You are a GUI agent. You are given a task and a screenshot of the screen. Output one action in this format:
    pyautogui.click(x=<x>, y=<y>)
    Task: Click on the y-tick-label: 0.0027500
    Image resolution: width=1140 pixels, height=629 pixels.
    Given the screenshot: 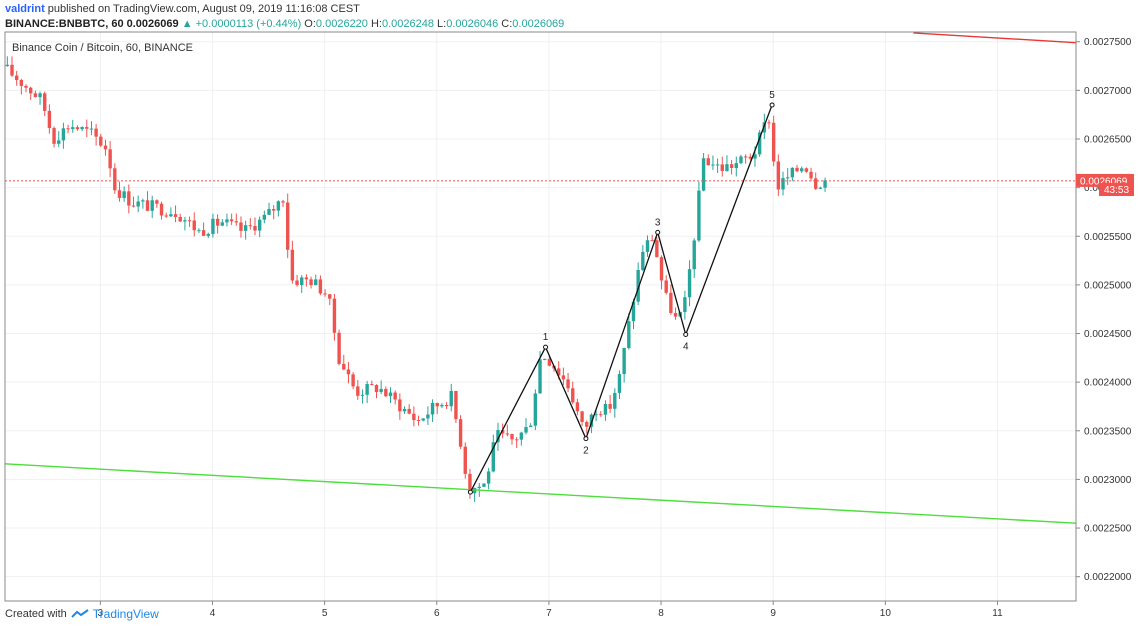 What is the action you would take?
    pyautogui.click(x=1108, y=42)
    